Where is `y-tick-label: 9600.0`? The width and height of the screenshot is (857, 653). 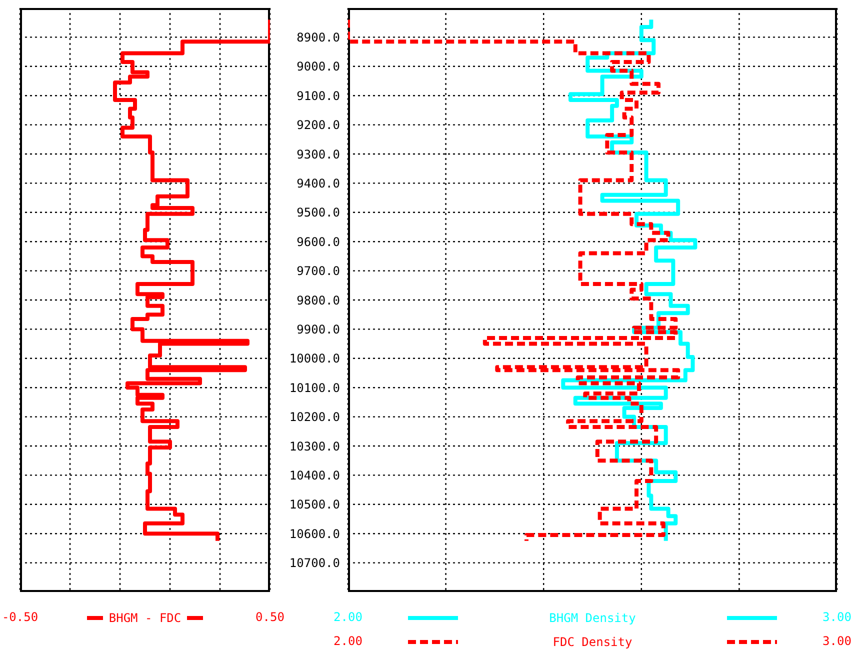 y-tick-label: 9600.0 is located at coordinates (318, 241).